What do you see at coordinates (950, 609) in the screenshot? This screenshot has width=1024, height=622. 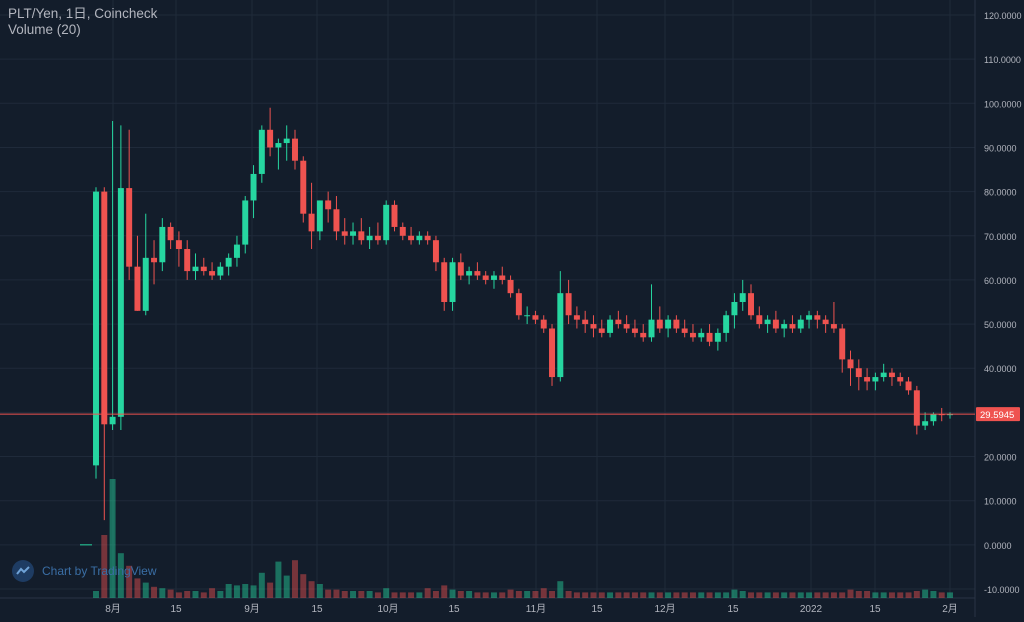 I see `x-tick-label: 2月` at bounding box center [950, 609].